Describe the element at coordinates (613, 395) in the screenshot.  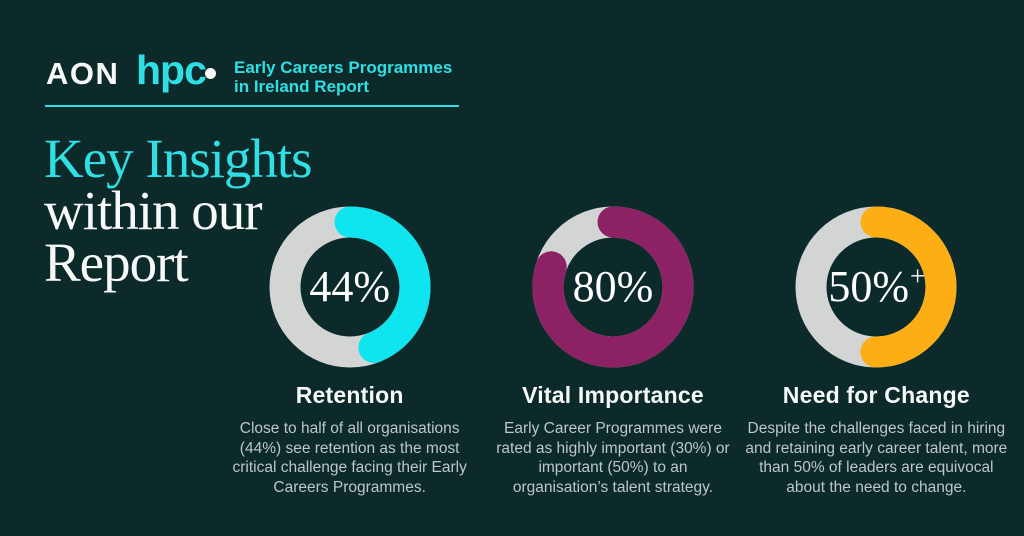
I see `stat-title-vital-importance: Vital Importance` at that location.